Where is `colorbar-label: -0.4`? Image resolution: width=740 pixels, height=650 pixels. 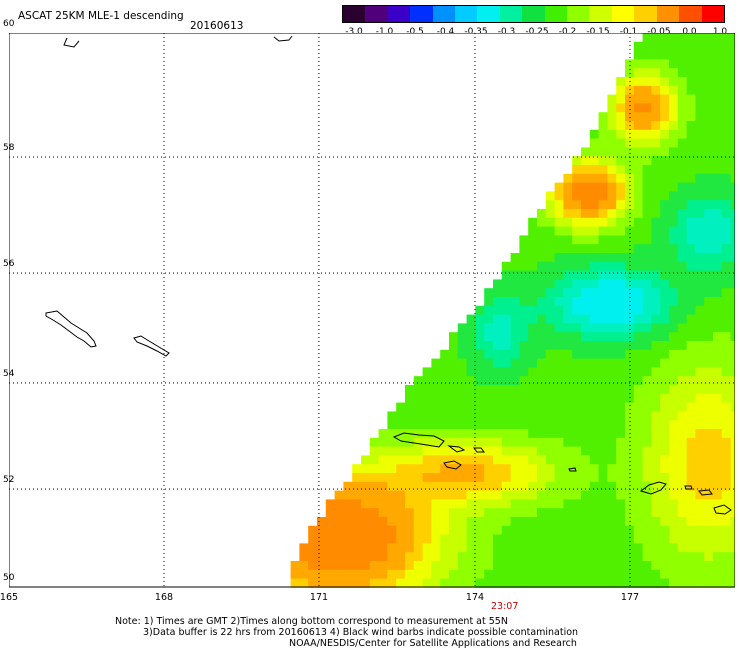
colorbar-label: -0.4 is located at coordinates (445, 32).